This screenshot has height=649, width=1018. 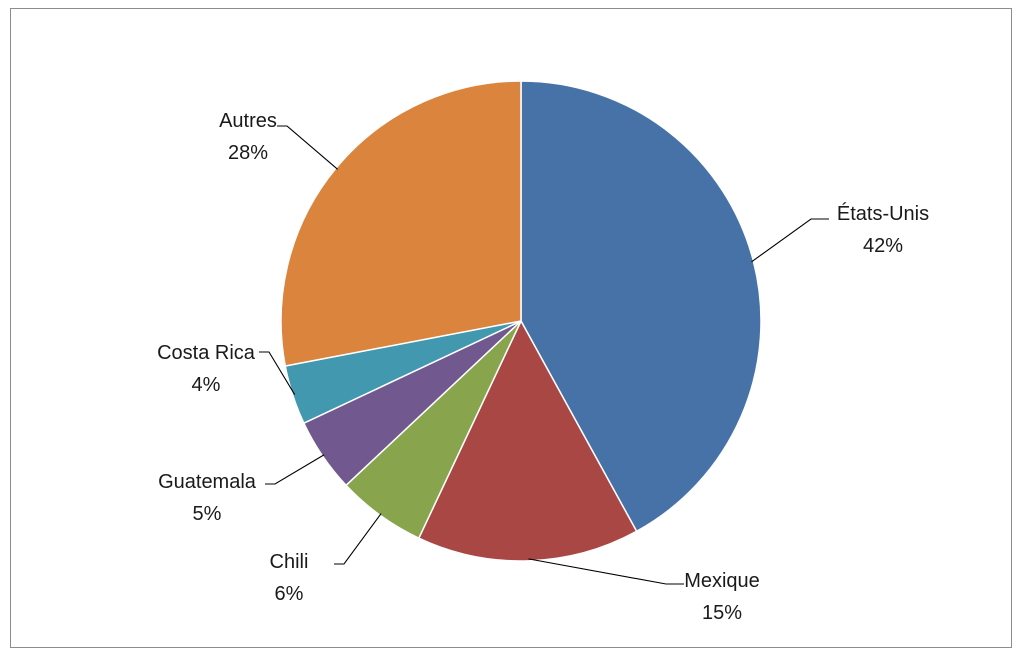 What do you see at coordinates (248, 153) in the screenshot?
I see `slice-value-label-autres: 28%` at bounding box center [248, 153].